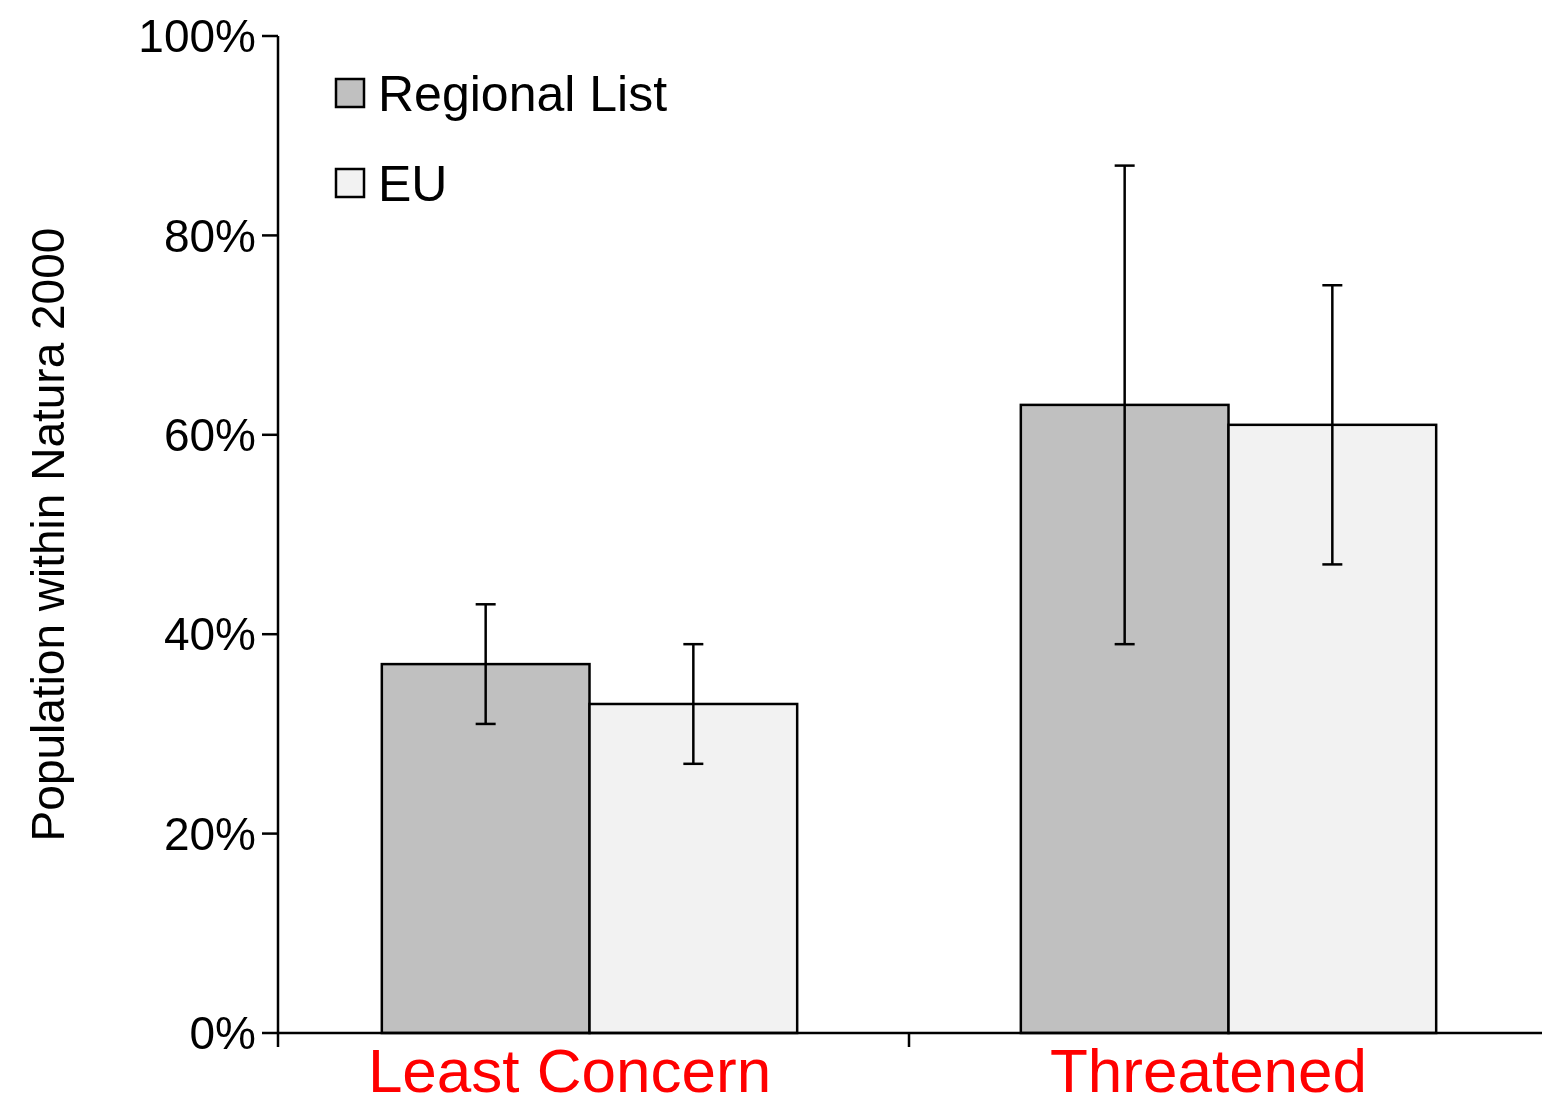 The width and height of the screenshot is (1542, 1102). Describe the element at coordinates (209, 833) in the screenshot. I see `y-tick-label: 20%` at that location.